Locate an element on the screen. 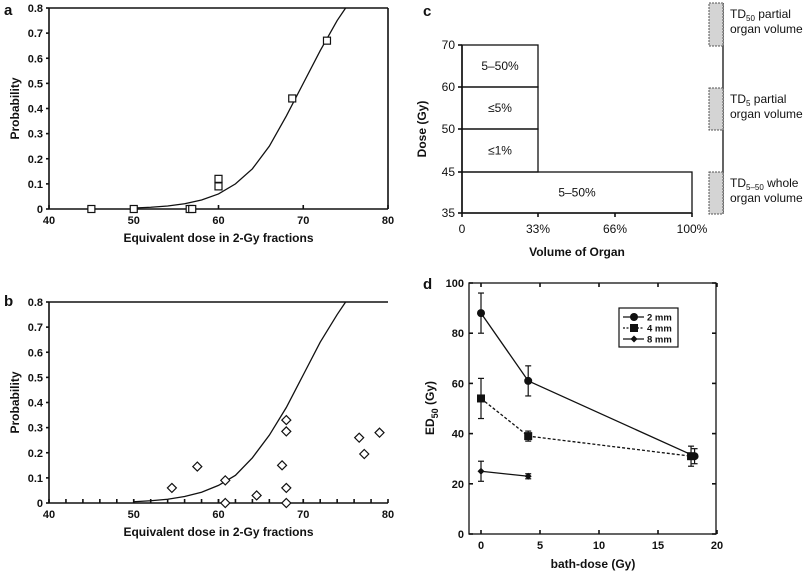  legend-marker-square is located at coordinates (634, 328).